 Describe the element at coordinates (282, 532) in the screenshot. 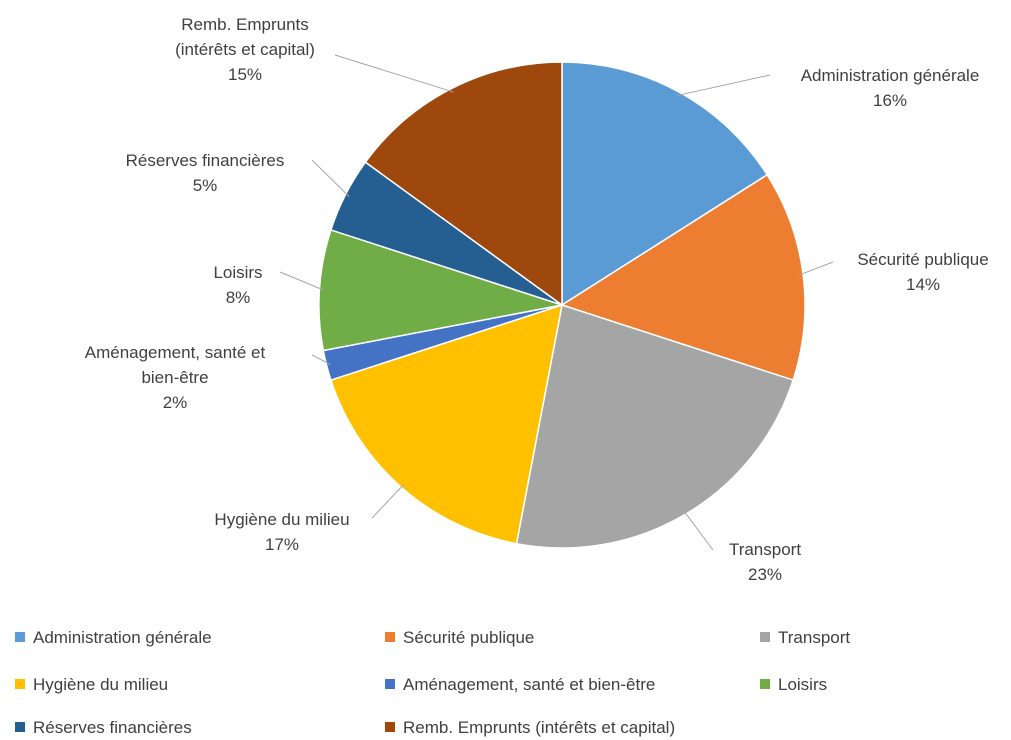

I see `data-label: Hygiène du milieu 17%` at that location.